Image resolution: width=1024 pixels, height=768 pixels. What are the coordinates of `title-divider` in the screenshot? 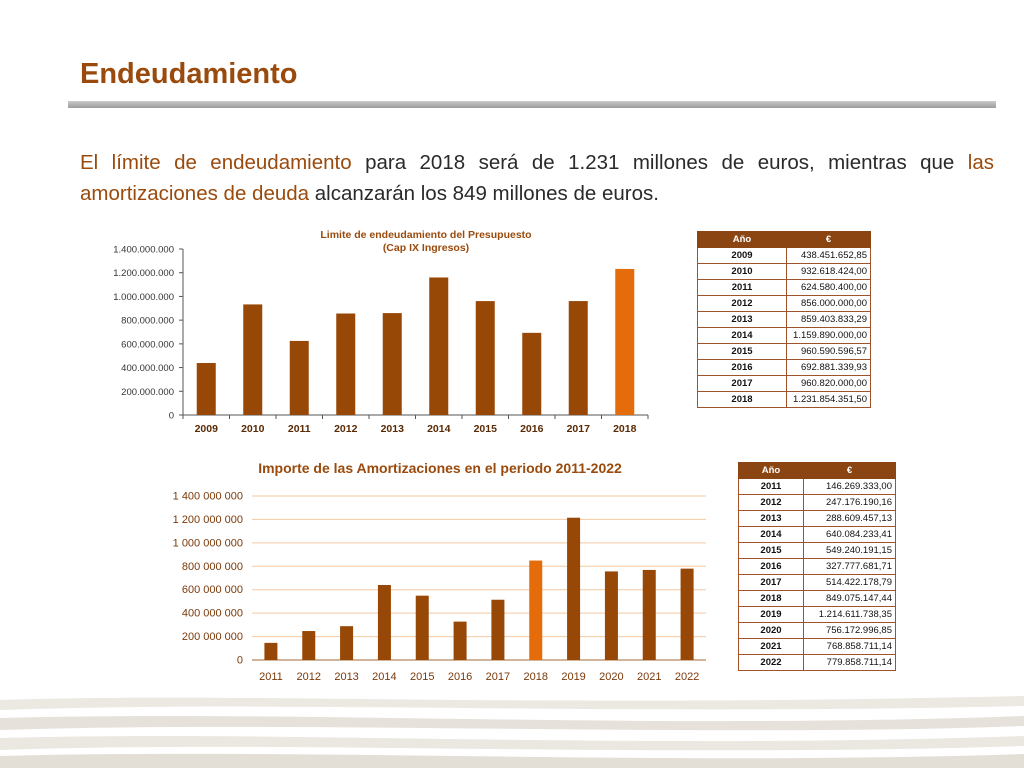 It's located at (532, 104).